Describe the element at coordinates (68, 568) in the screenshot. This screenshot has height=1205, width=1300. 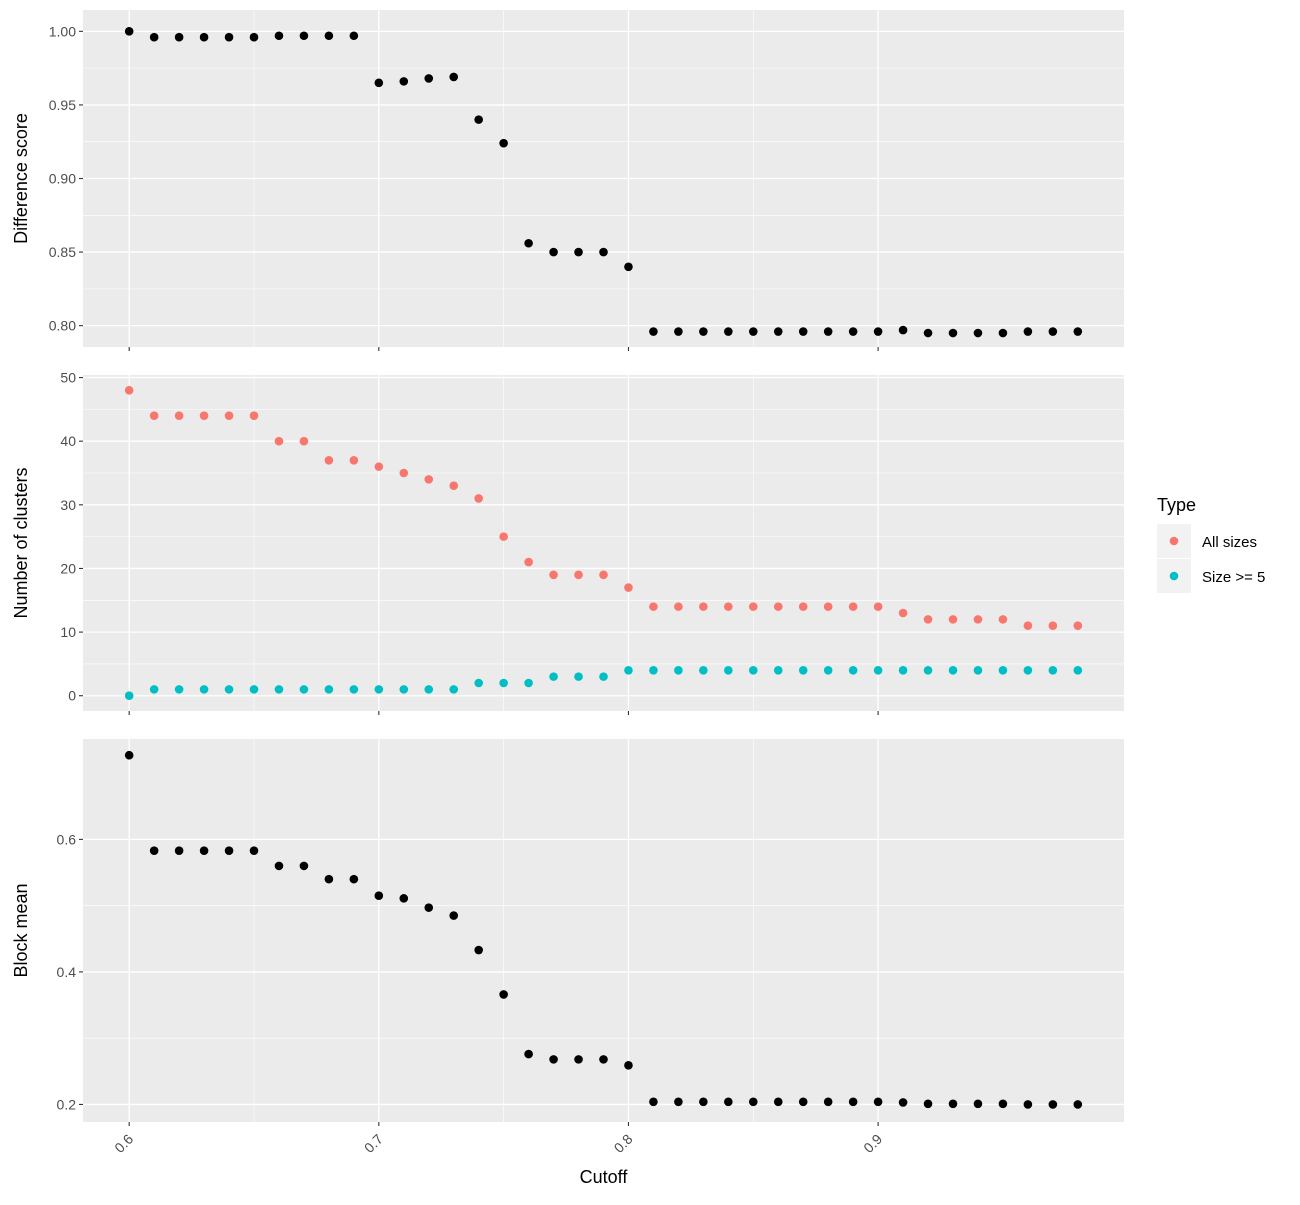
I see `y-tick-label: 20` at that location.